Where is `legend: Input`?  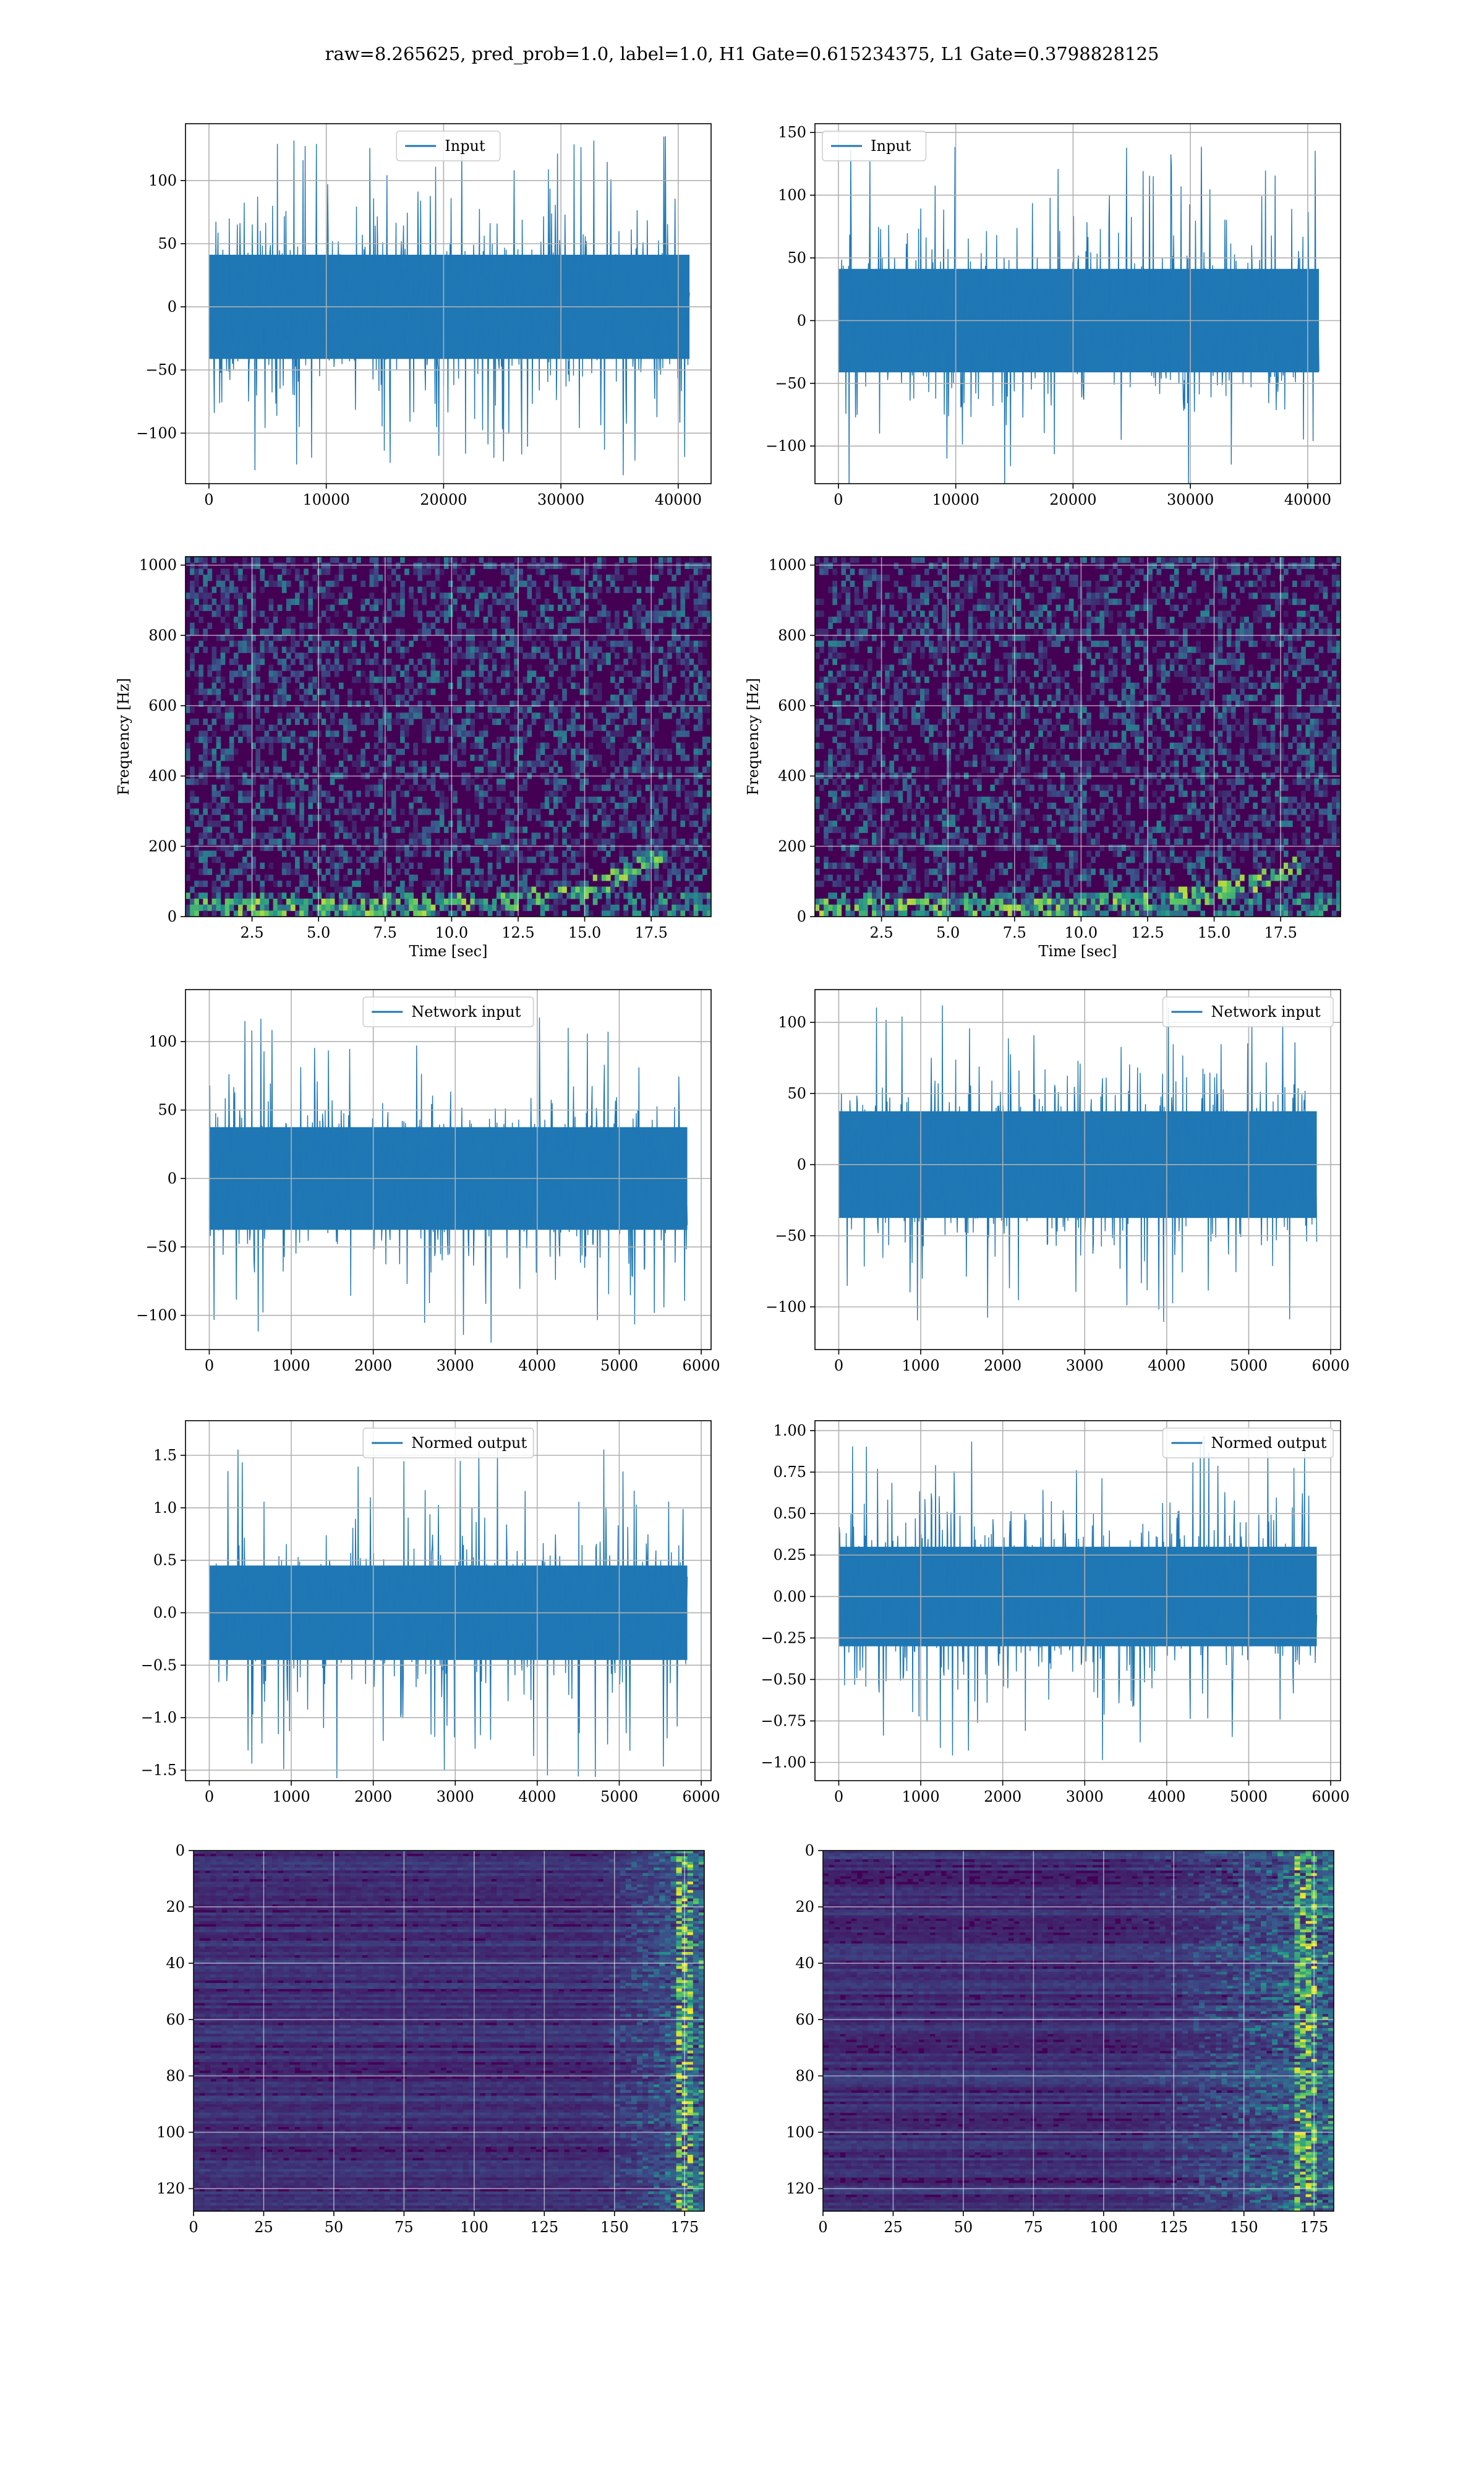
legend: Input is located at coordinates (448, 146).